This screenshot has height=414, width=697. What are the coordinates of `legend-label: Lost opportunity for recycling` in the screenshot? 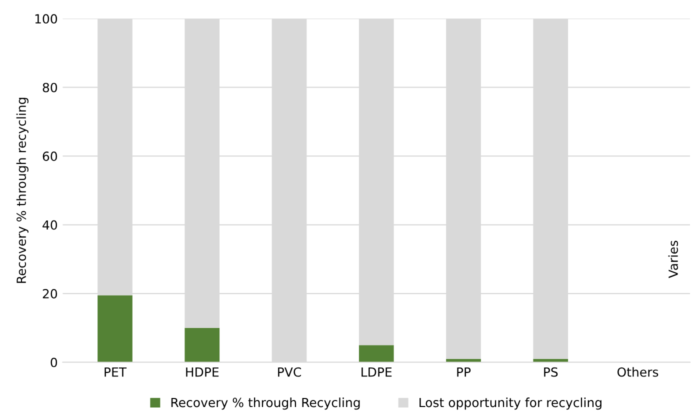 It's located at (511, 404).